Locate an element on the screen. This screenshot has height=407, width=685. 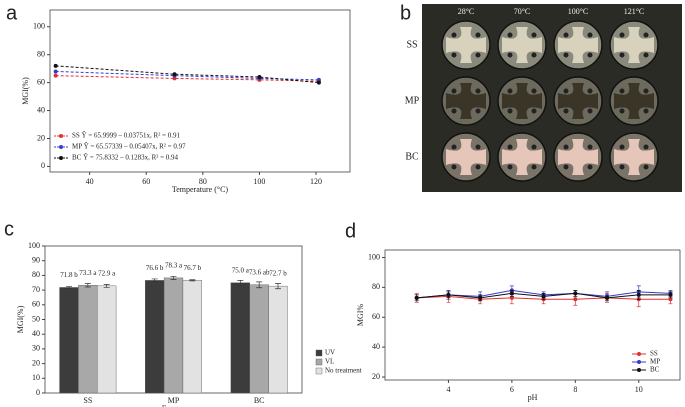
panel-label: b is located at coordinates (405, 13).